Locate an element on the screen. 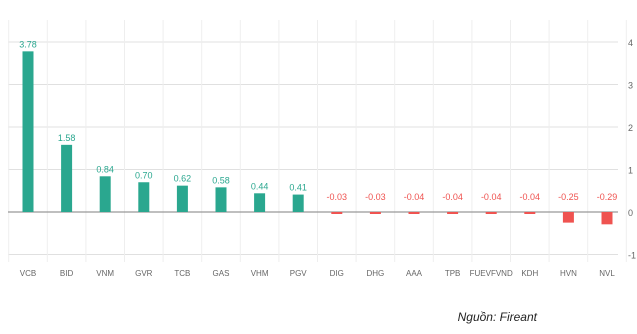 The height and width of the screenshot is (334, 637). value-label-kdh: -0.04 is located at coordinates (530, 197).